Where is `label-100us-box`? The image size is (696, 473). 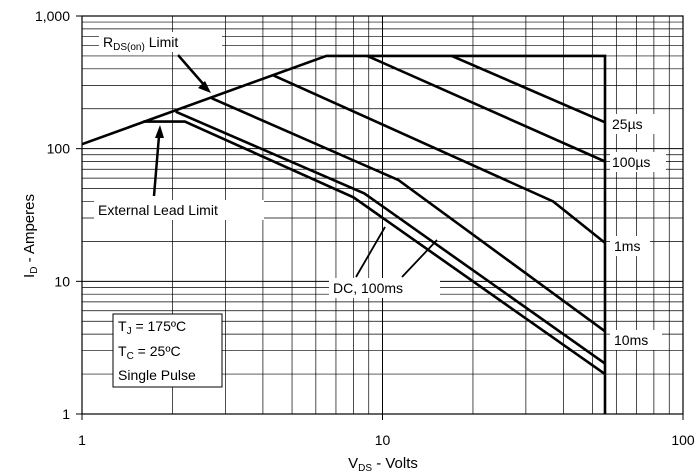 label-100us-box is located at coordinates (638, 162).